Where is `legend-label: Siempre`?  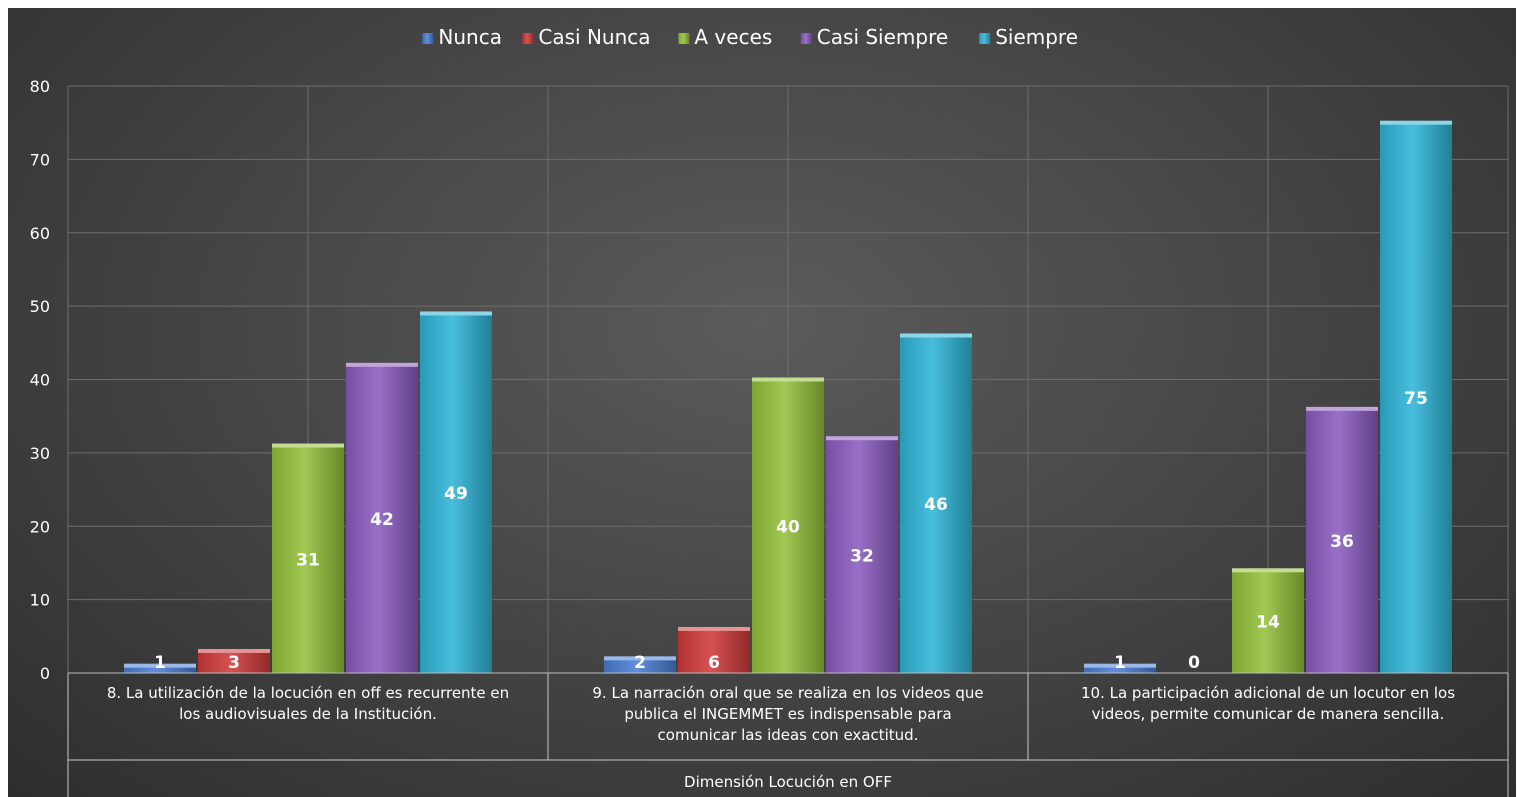
legend-label: Siempre is located at coordinates (1036, 37).